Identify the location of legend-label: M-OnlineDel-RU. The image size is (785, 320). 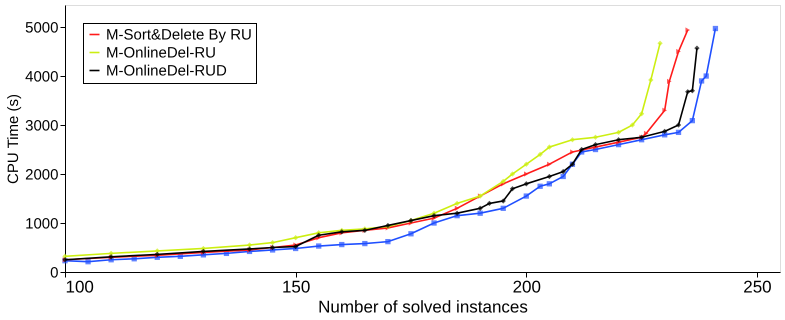
(161, 53).